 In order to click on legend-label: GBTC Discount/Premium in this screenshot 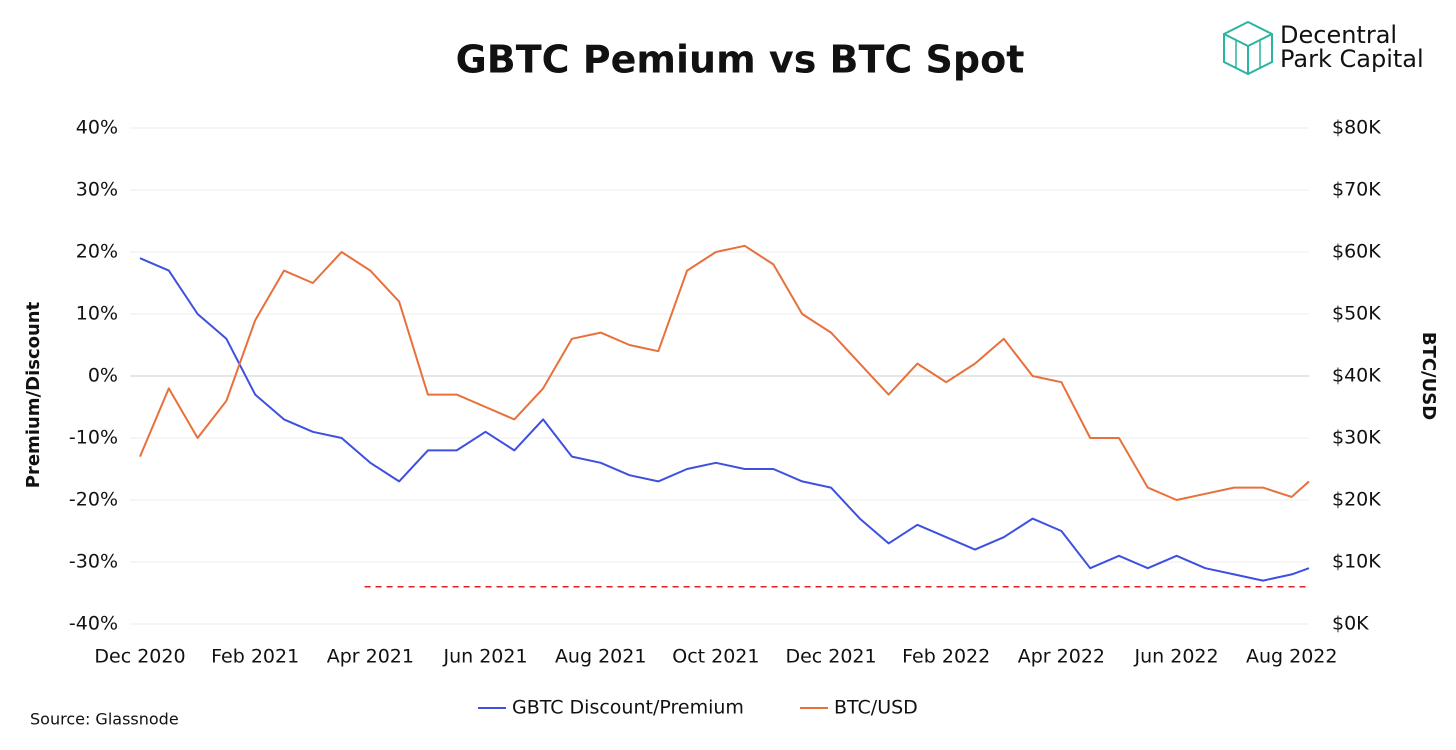, I will do `click(628, 708)`.